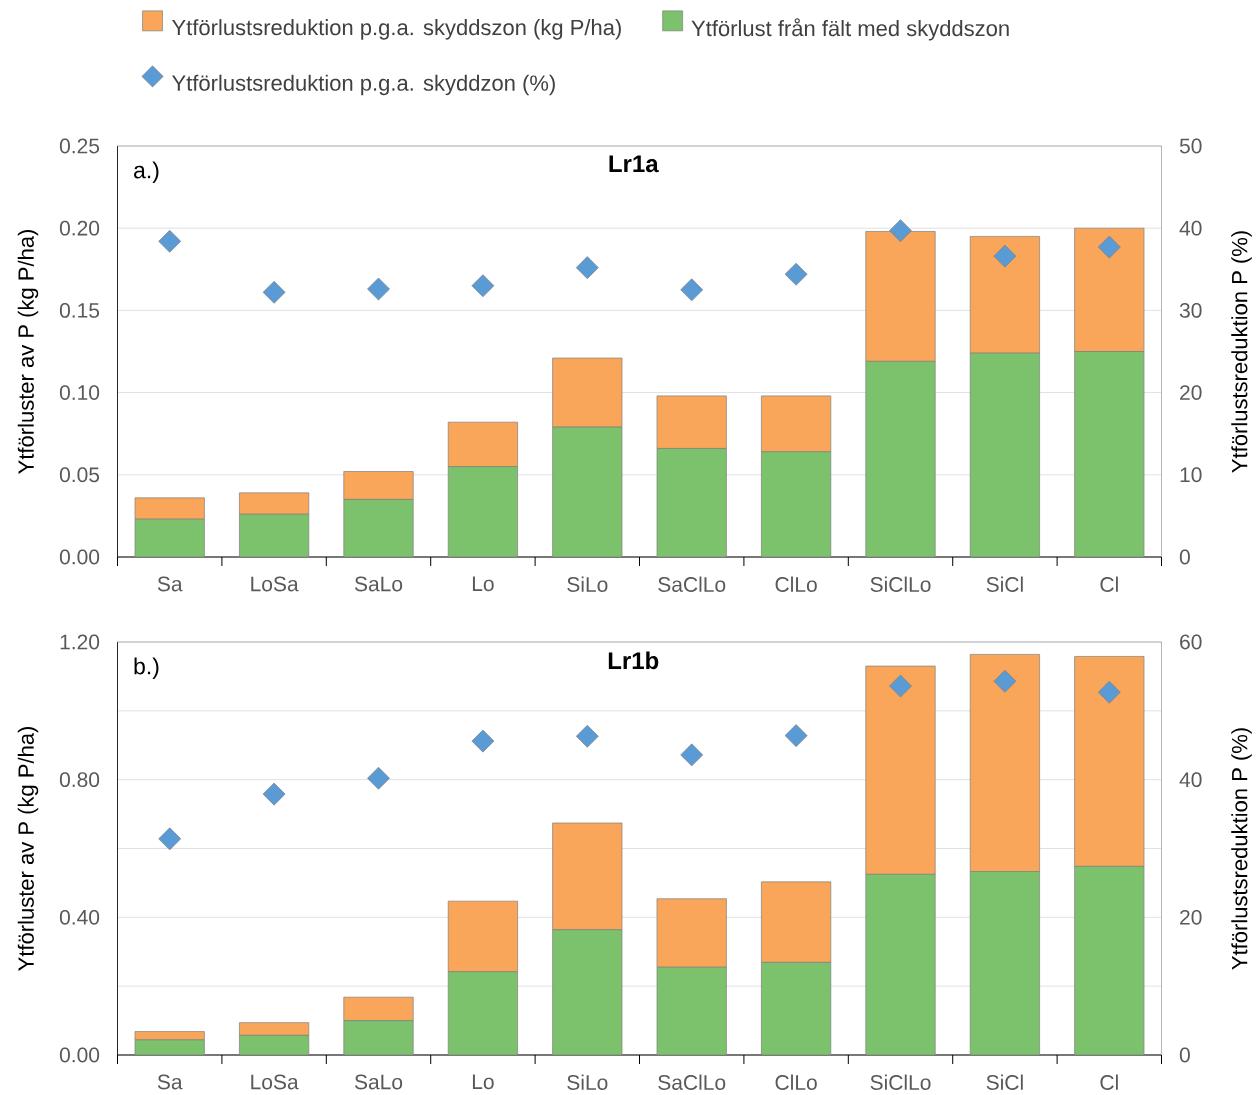  Describe the element at coordinates (146, 172) in the screenshot. I see `annotation: a.)` at that location.